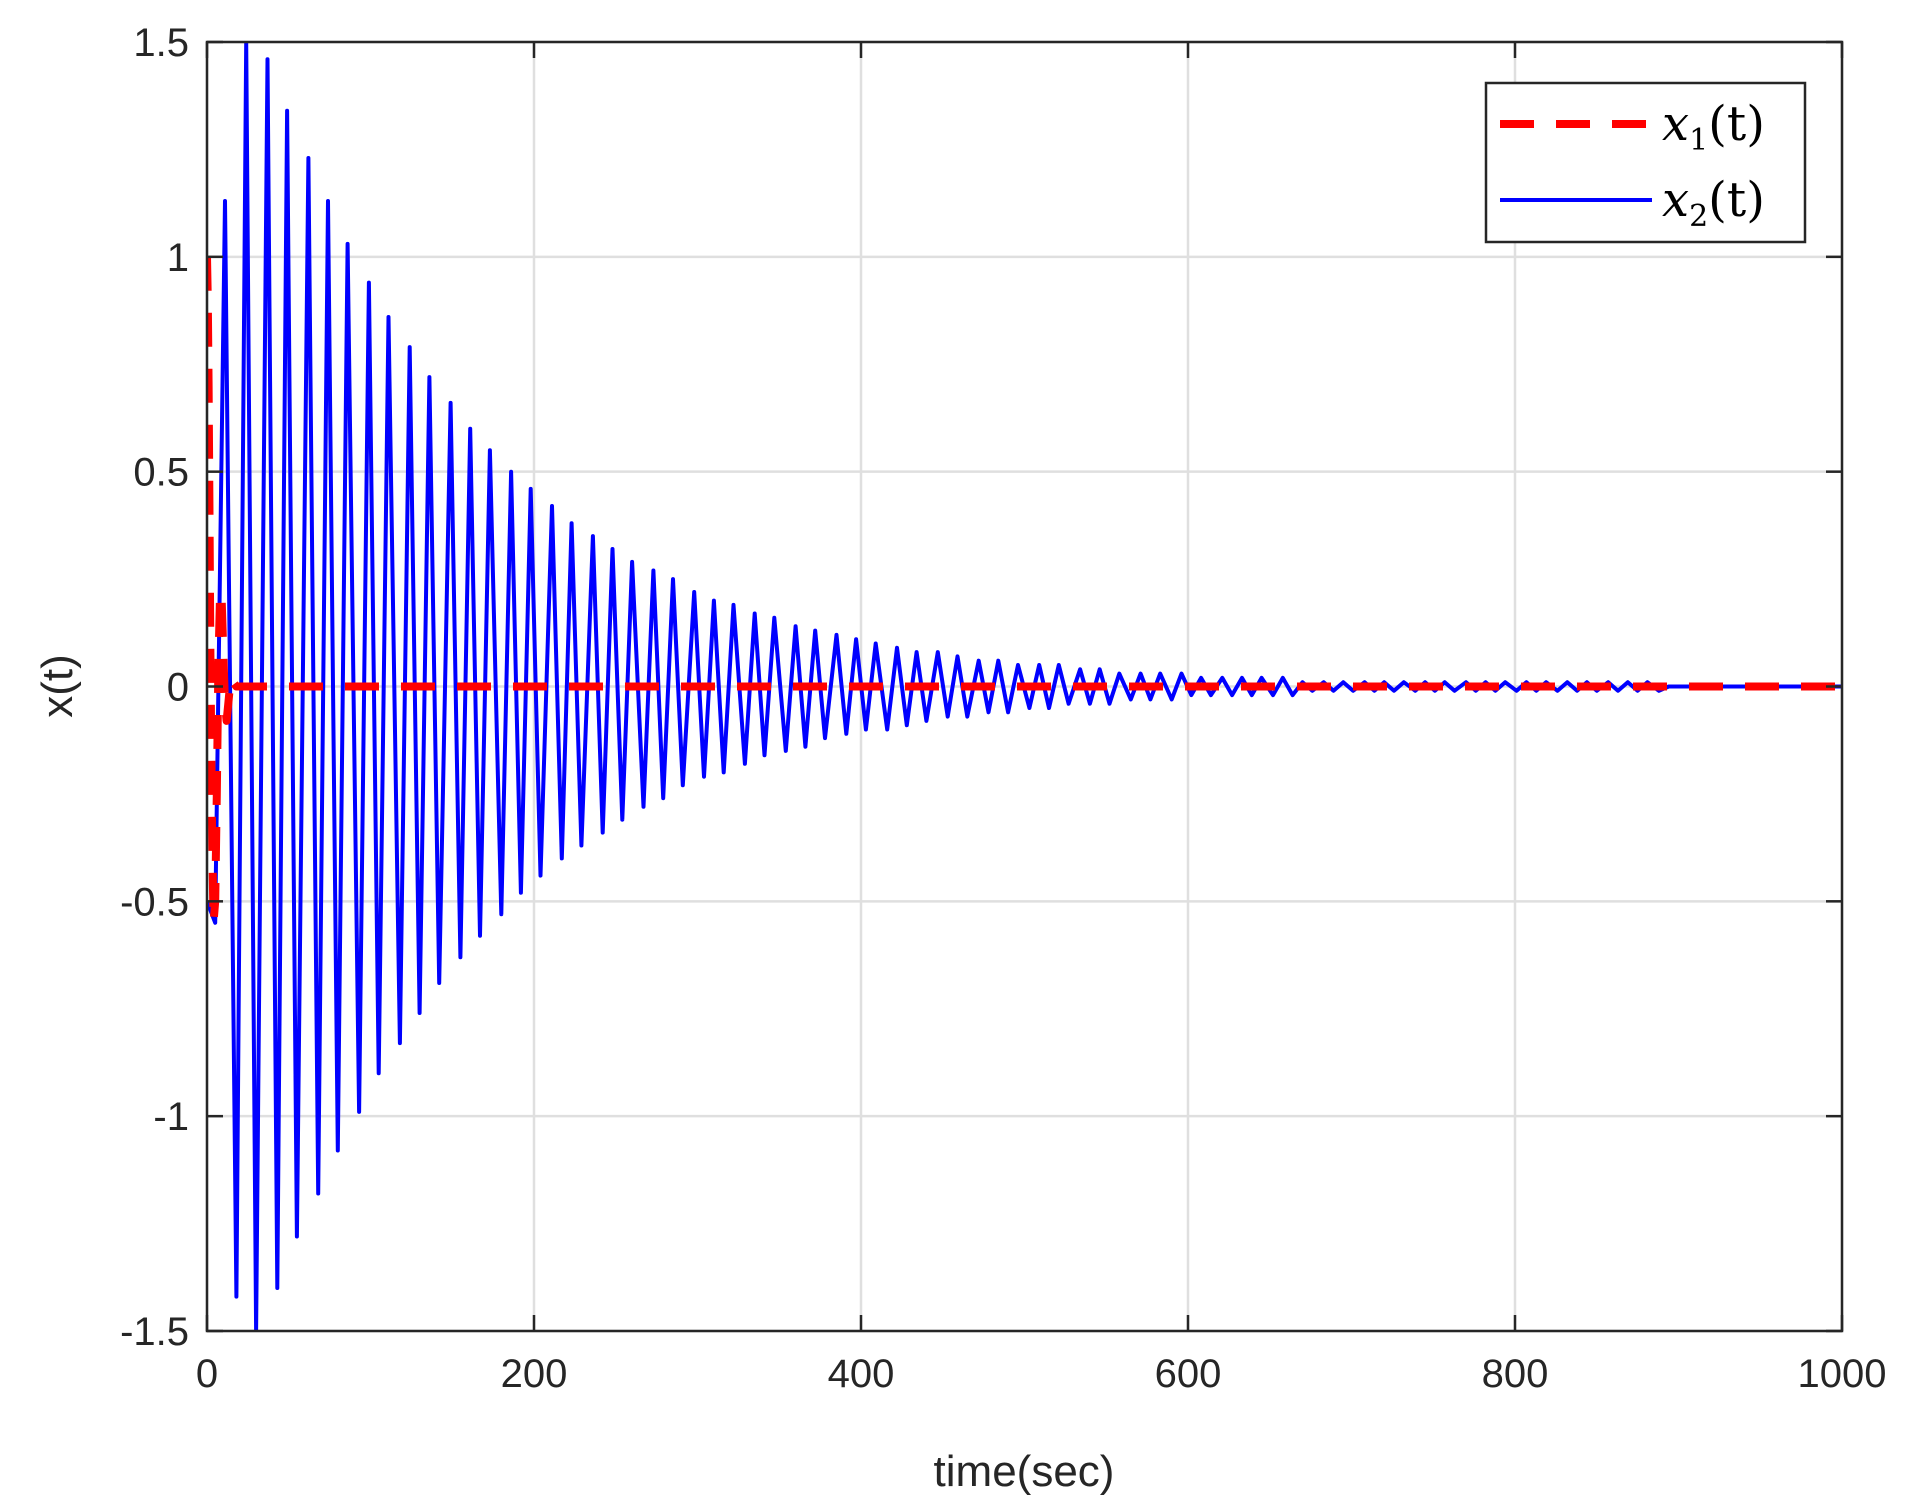 The height and width of the screenshot is (1504, 1916). I want to click on y-tick-label: -1.5, so click(154, 1332).